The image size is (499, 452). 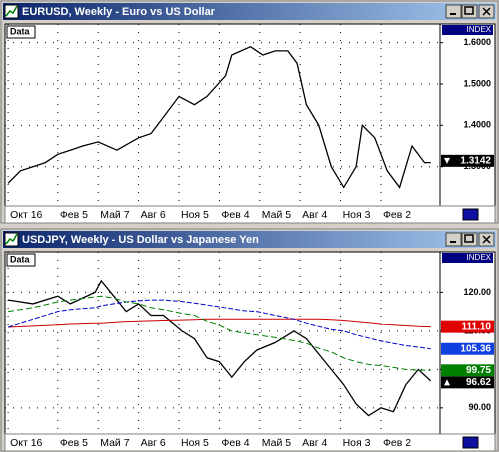 I want to click on y-tick-label: 1.5000, so click(x=477, y=83).